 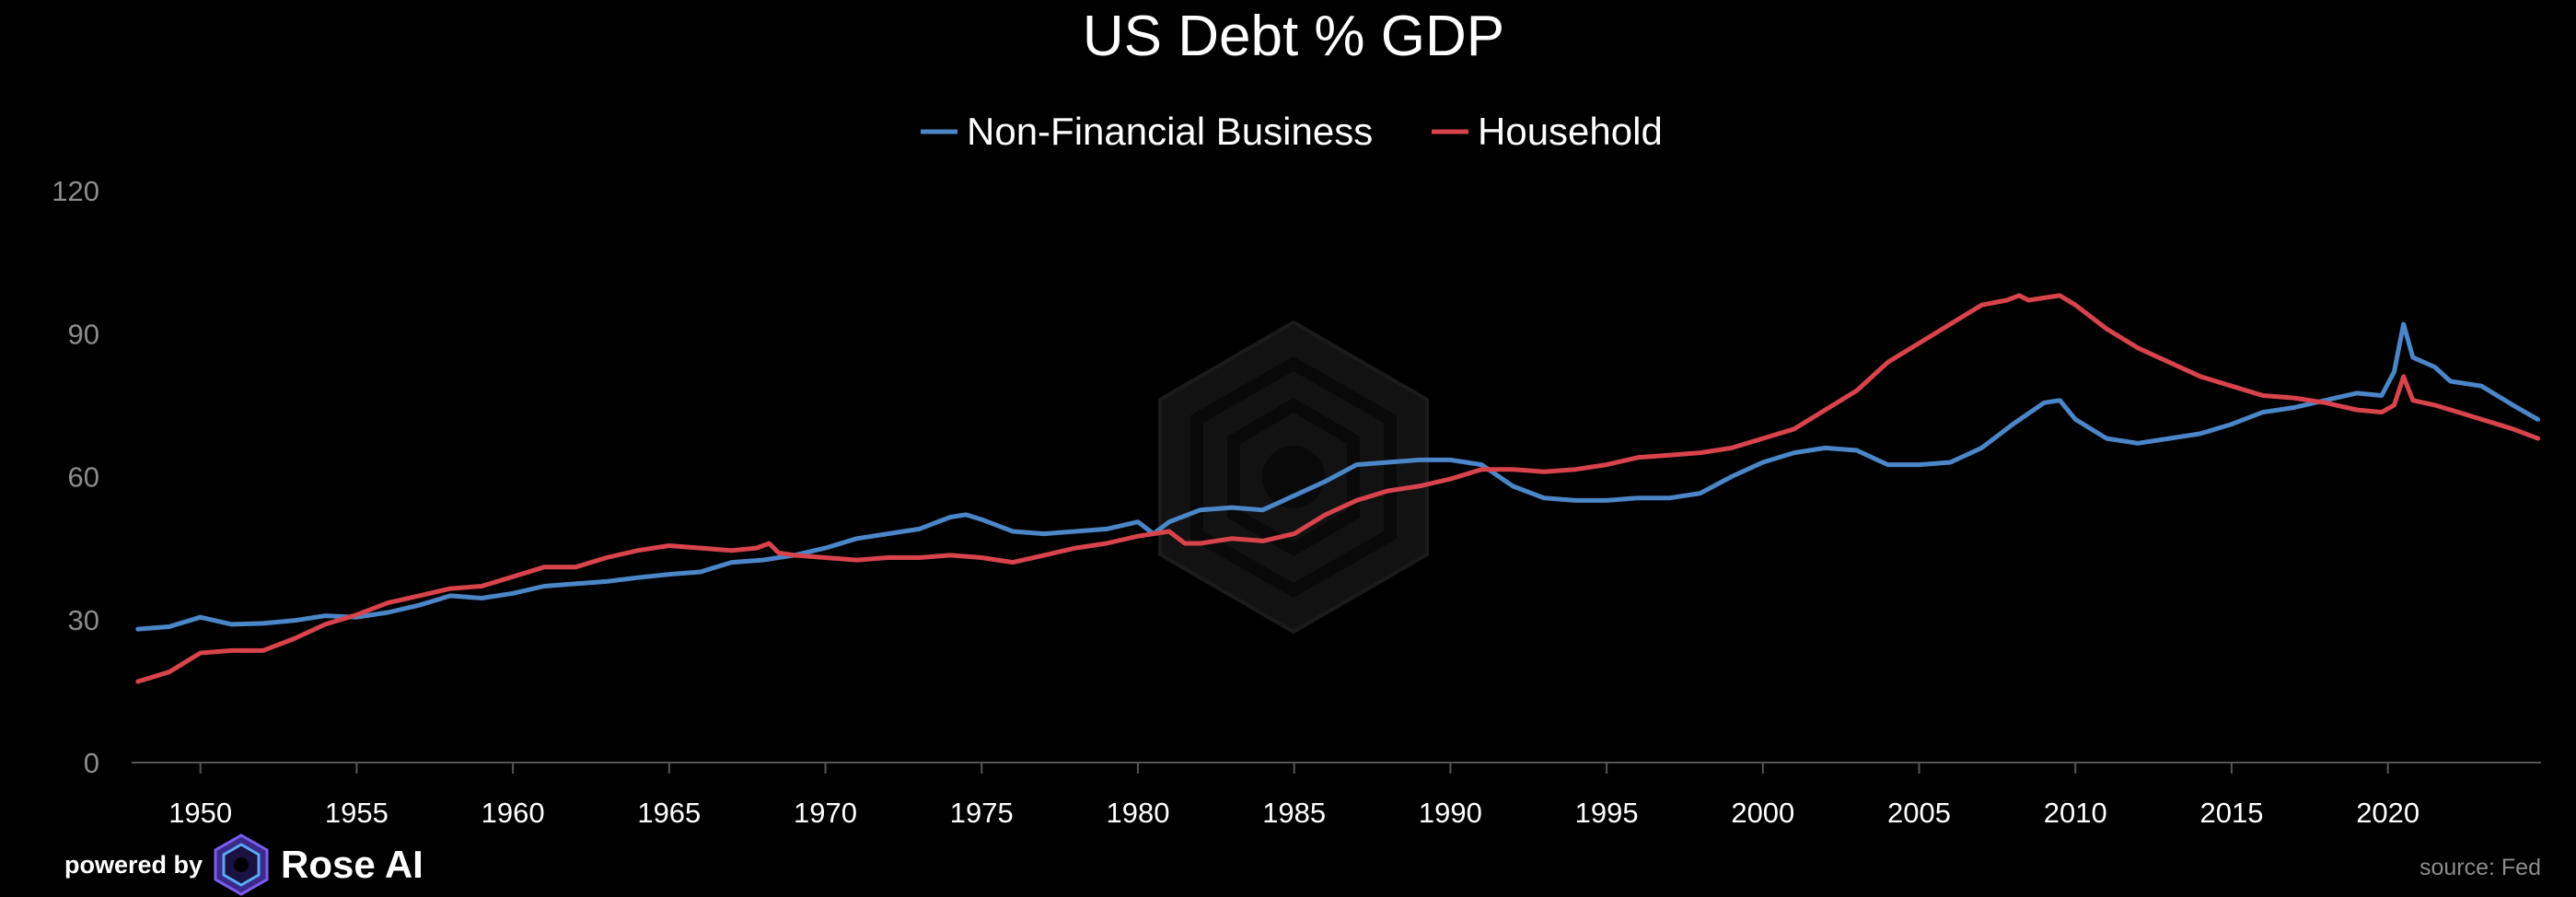 I want to click on x-tick-label: 2005, so click(x=1919, y=813).